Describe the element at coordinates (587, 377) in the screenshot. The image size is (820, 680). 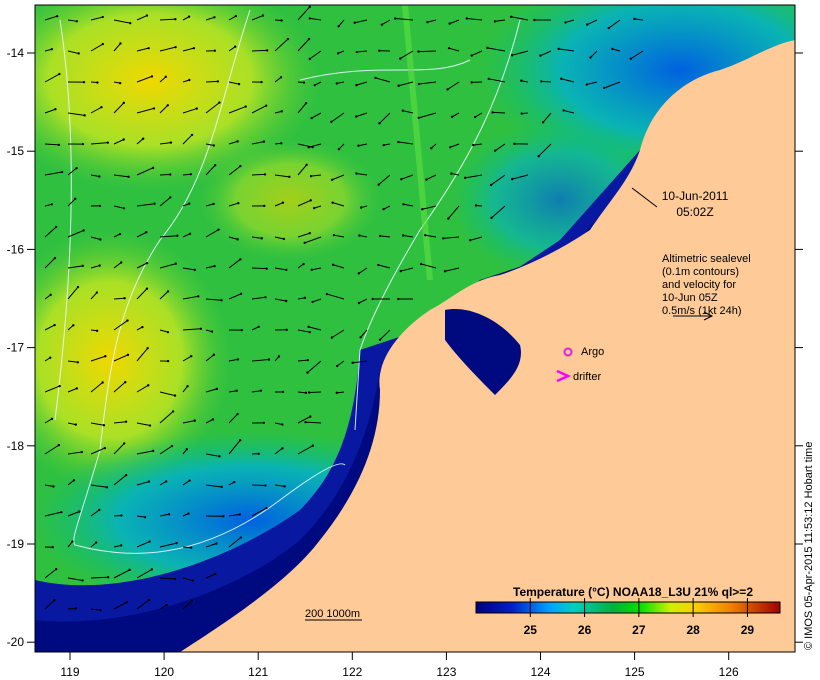
I see `drifter-label: drifter` at that location.